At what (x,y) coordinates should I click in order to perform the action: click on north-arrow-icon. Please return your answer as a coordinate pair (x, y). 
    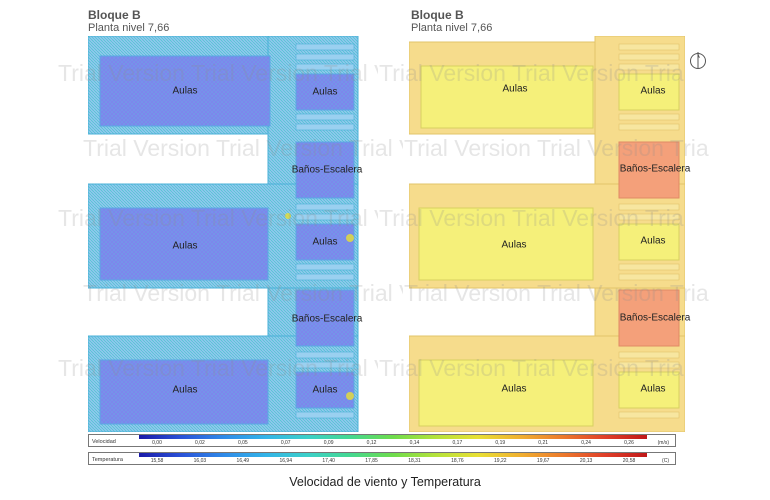
    Looking at the image, I should click on (698, 60).